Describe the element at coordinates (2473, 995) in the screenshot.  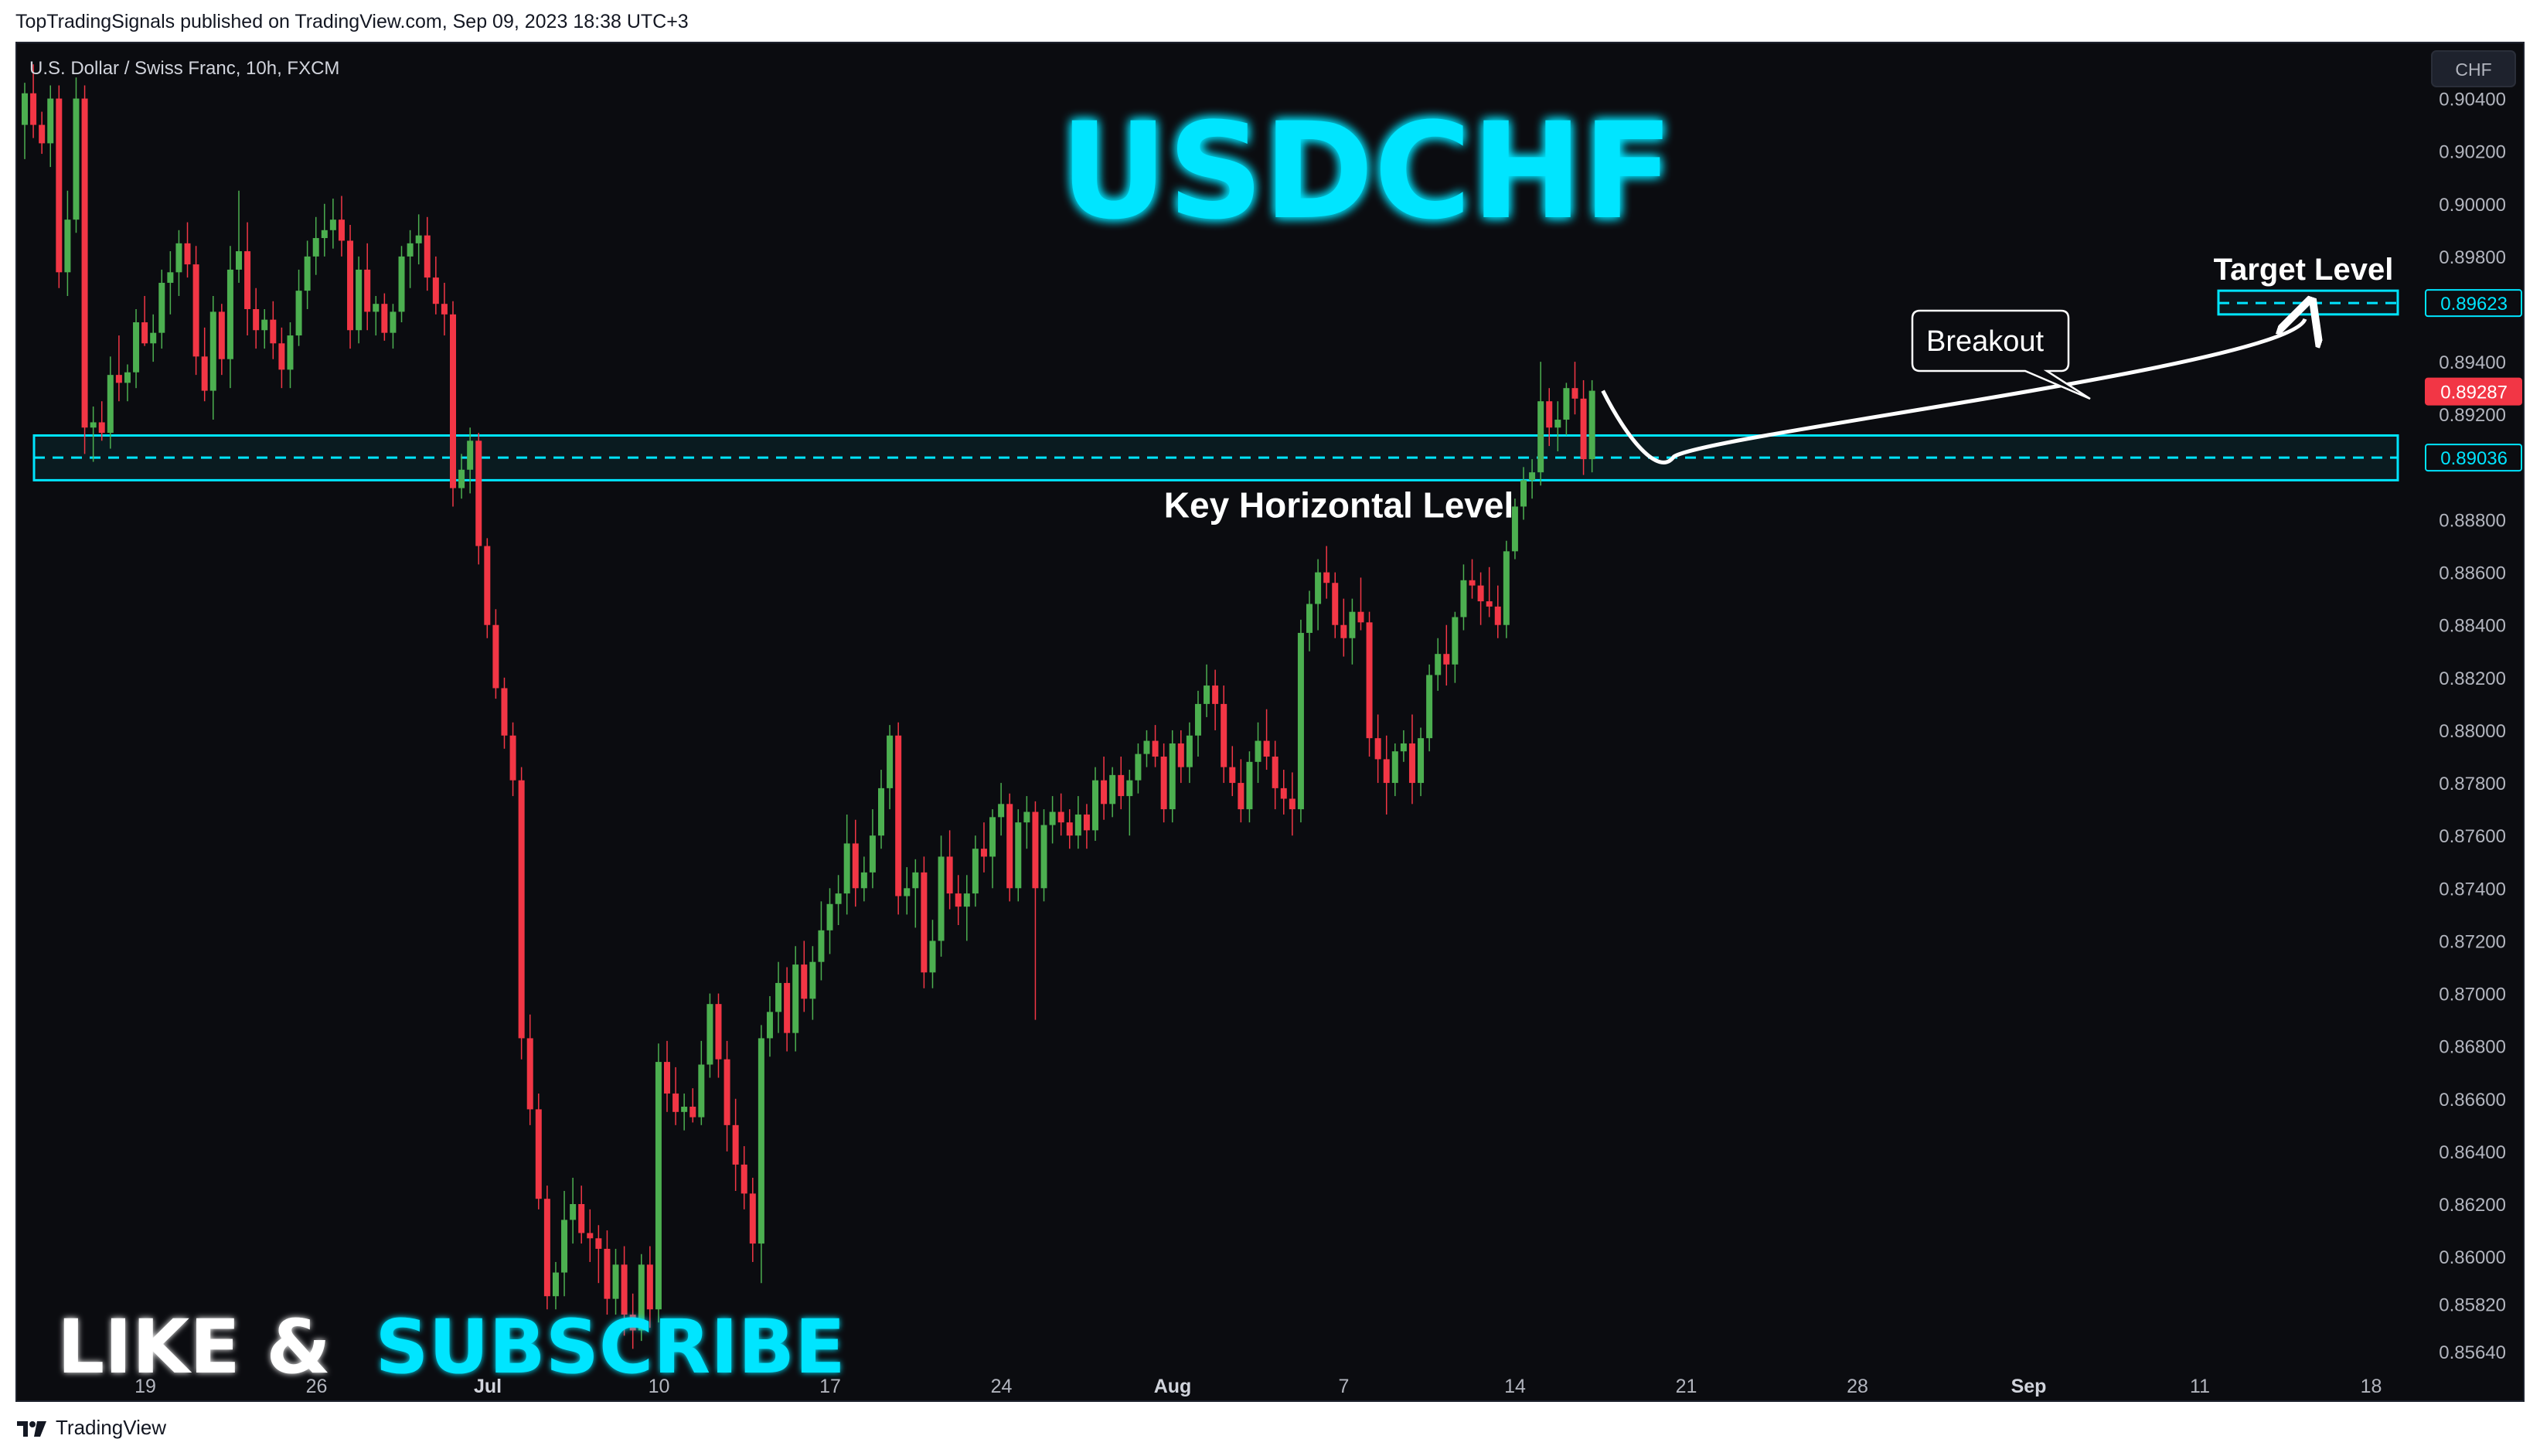
I see `price-tick-label: 0.87000` at that location.